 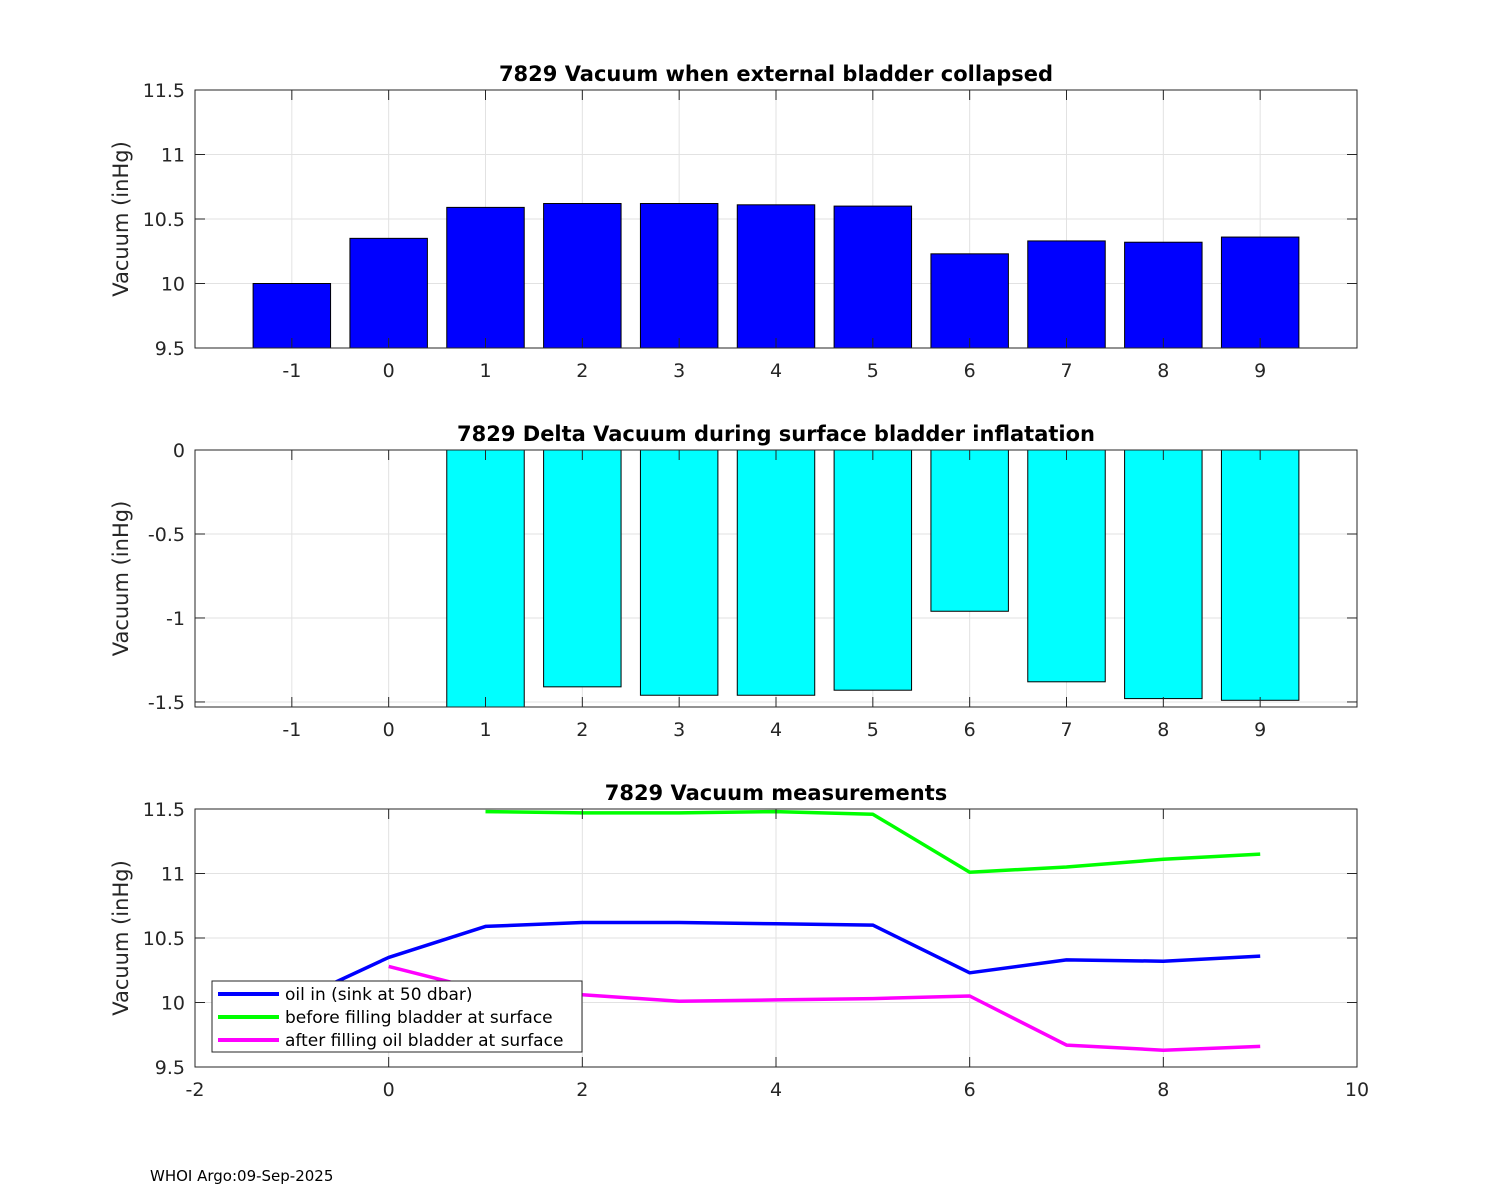 What do you see at coordinates (166, 703) in the screenshot?
I see `y-tick-label: -1.5` at bounding box center [166, 703].